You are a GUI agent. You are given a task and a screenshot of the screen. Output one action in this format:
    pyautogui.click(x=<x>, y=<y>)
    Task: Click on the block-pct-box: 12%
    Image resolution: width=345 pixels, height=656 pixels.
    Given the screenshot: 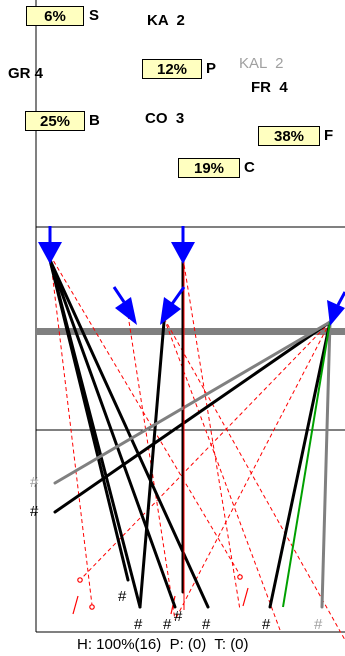 What is the action you would take?
    pyautogui.click(x=172, y=69)
    